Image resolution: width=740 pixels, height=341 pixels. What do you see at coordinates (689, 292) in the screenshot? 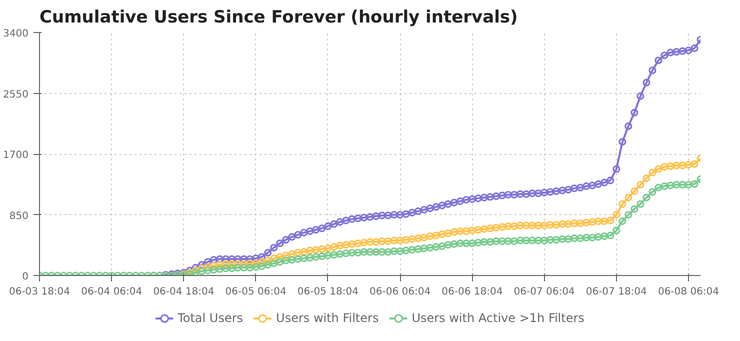
I see `x-tick-label: 06-08 06:04` at bounding box center [689, 292].